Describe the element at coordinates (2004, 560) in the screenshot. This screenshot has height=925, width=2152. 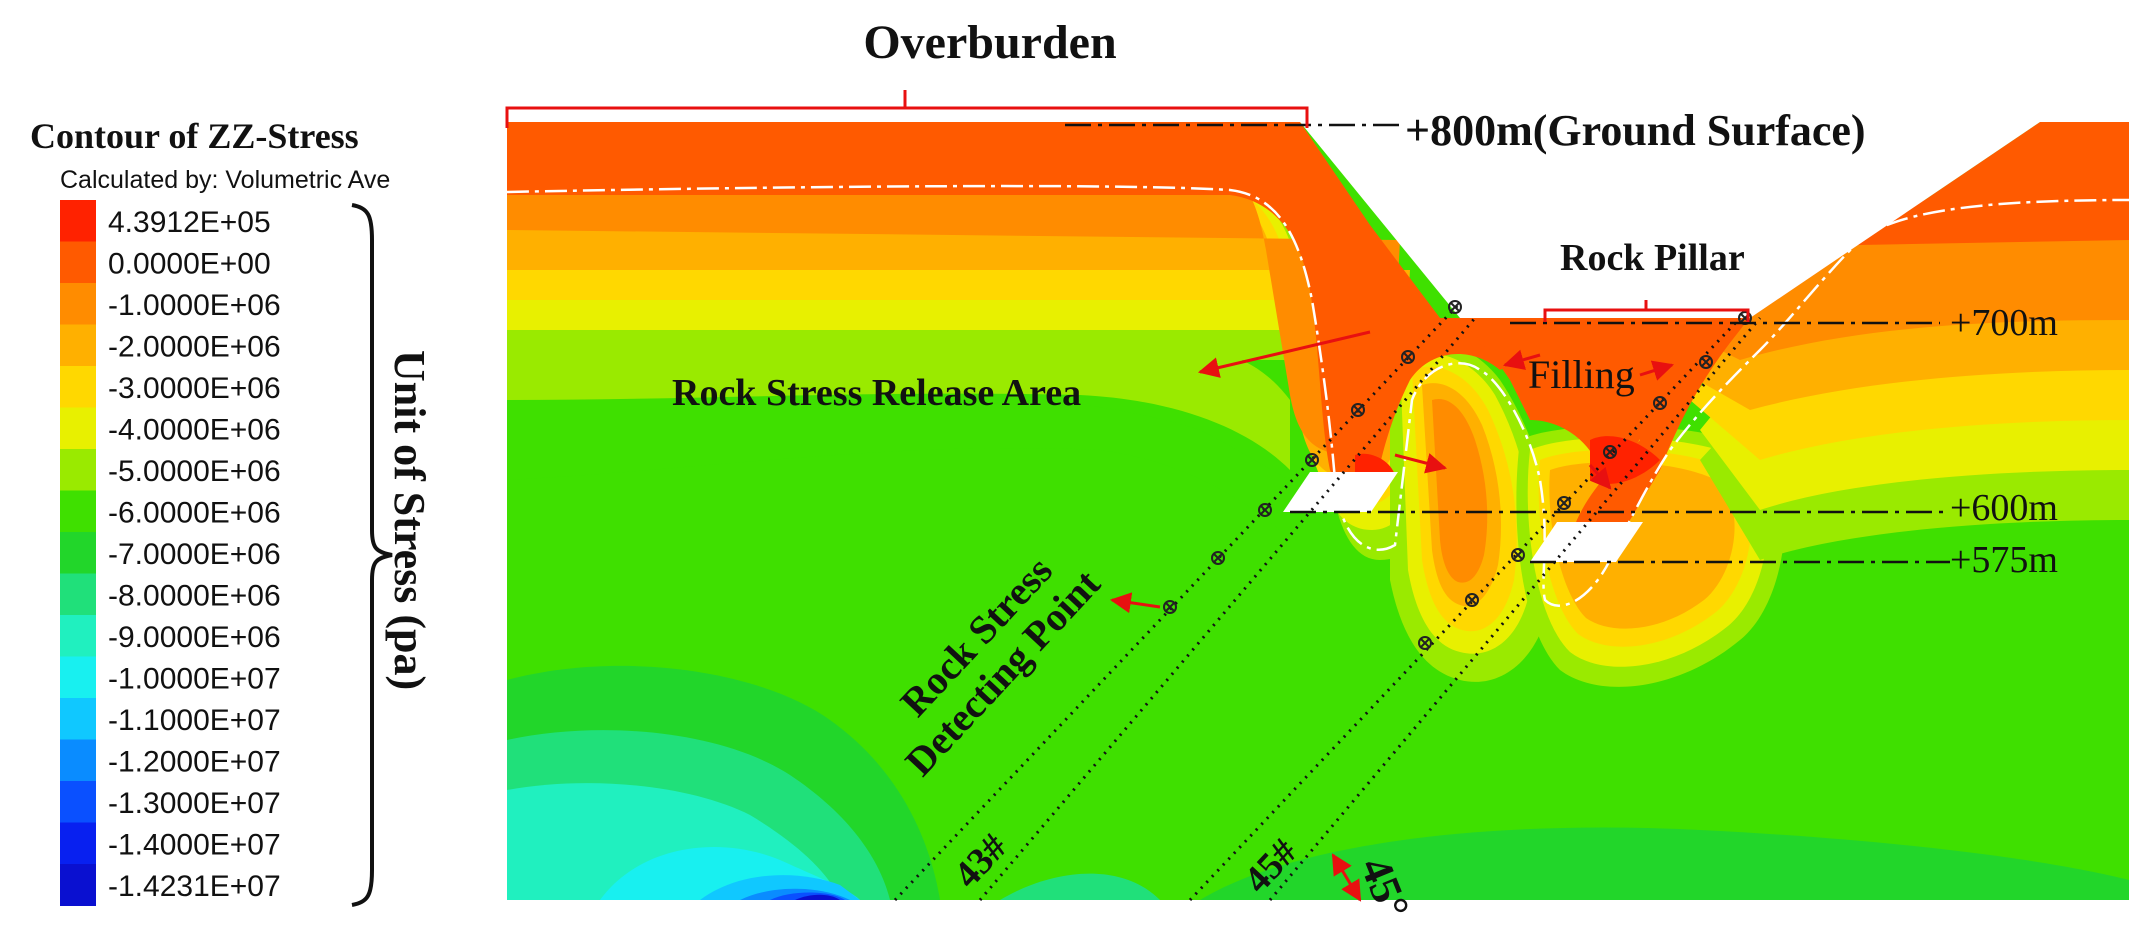
I see `elevation-575-label: +575m` at that location.